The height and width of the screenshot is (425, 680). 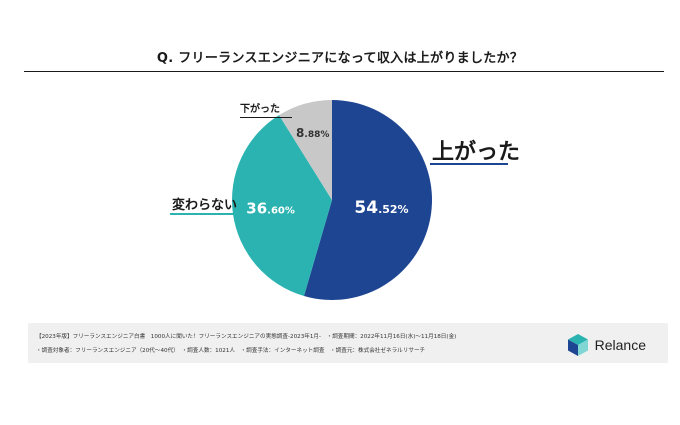 I want to click on title-divider, so click(x=344, y=71).